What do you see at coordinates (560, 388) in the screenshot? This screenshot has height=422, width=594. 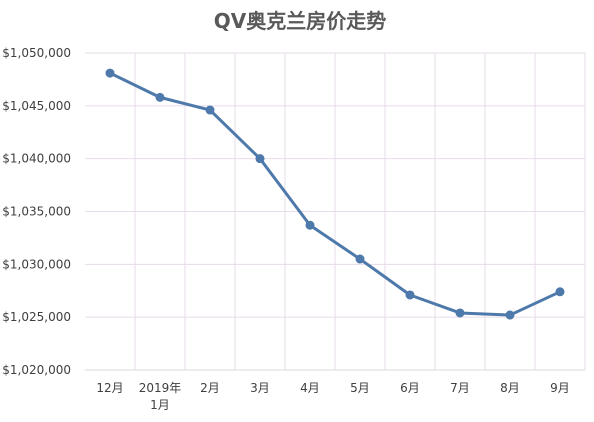 I see `x-tick-label: 9月` at bounding box center [560, 388].